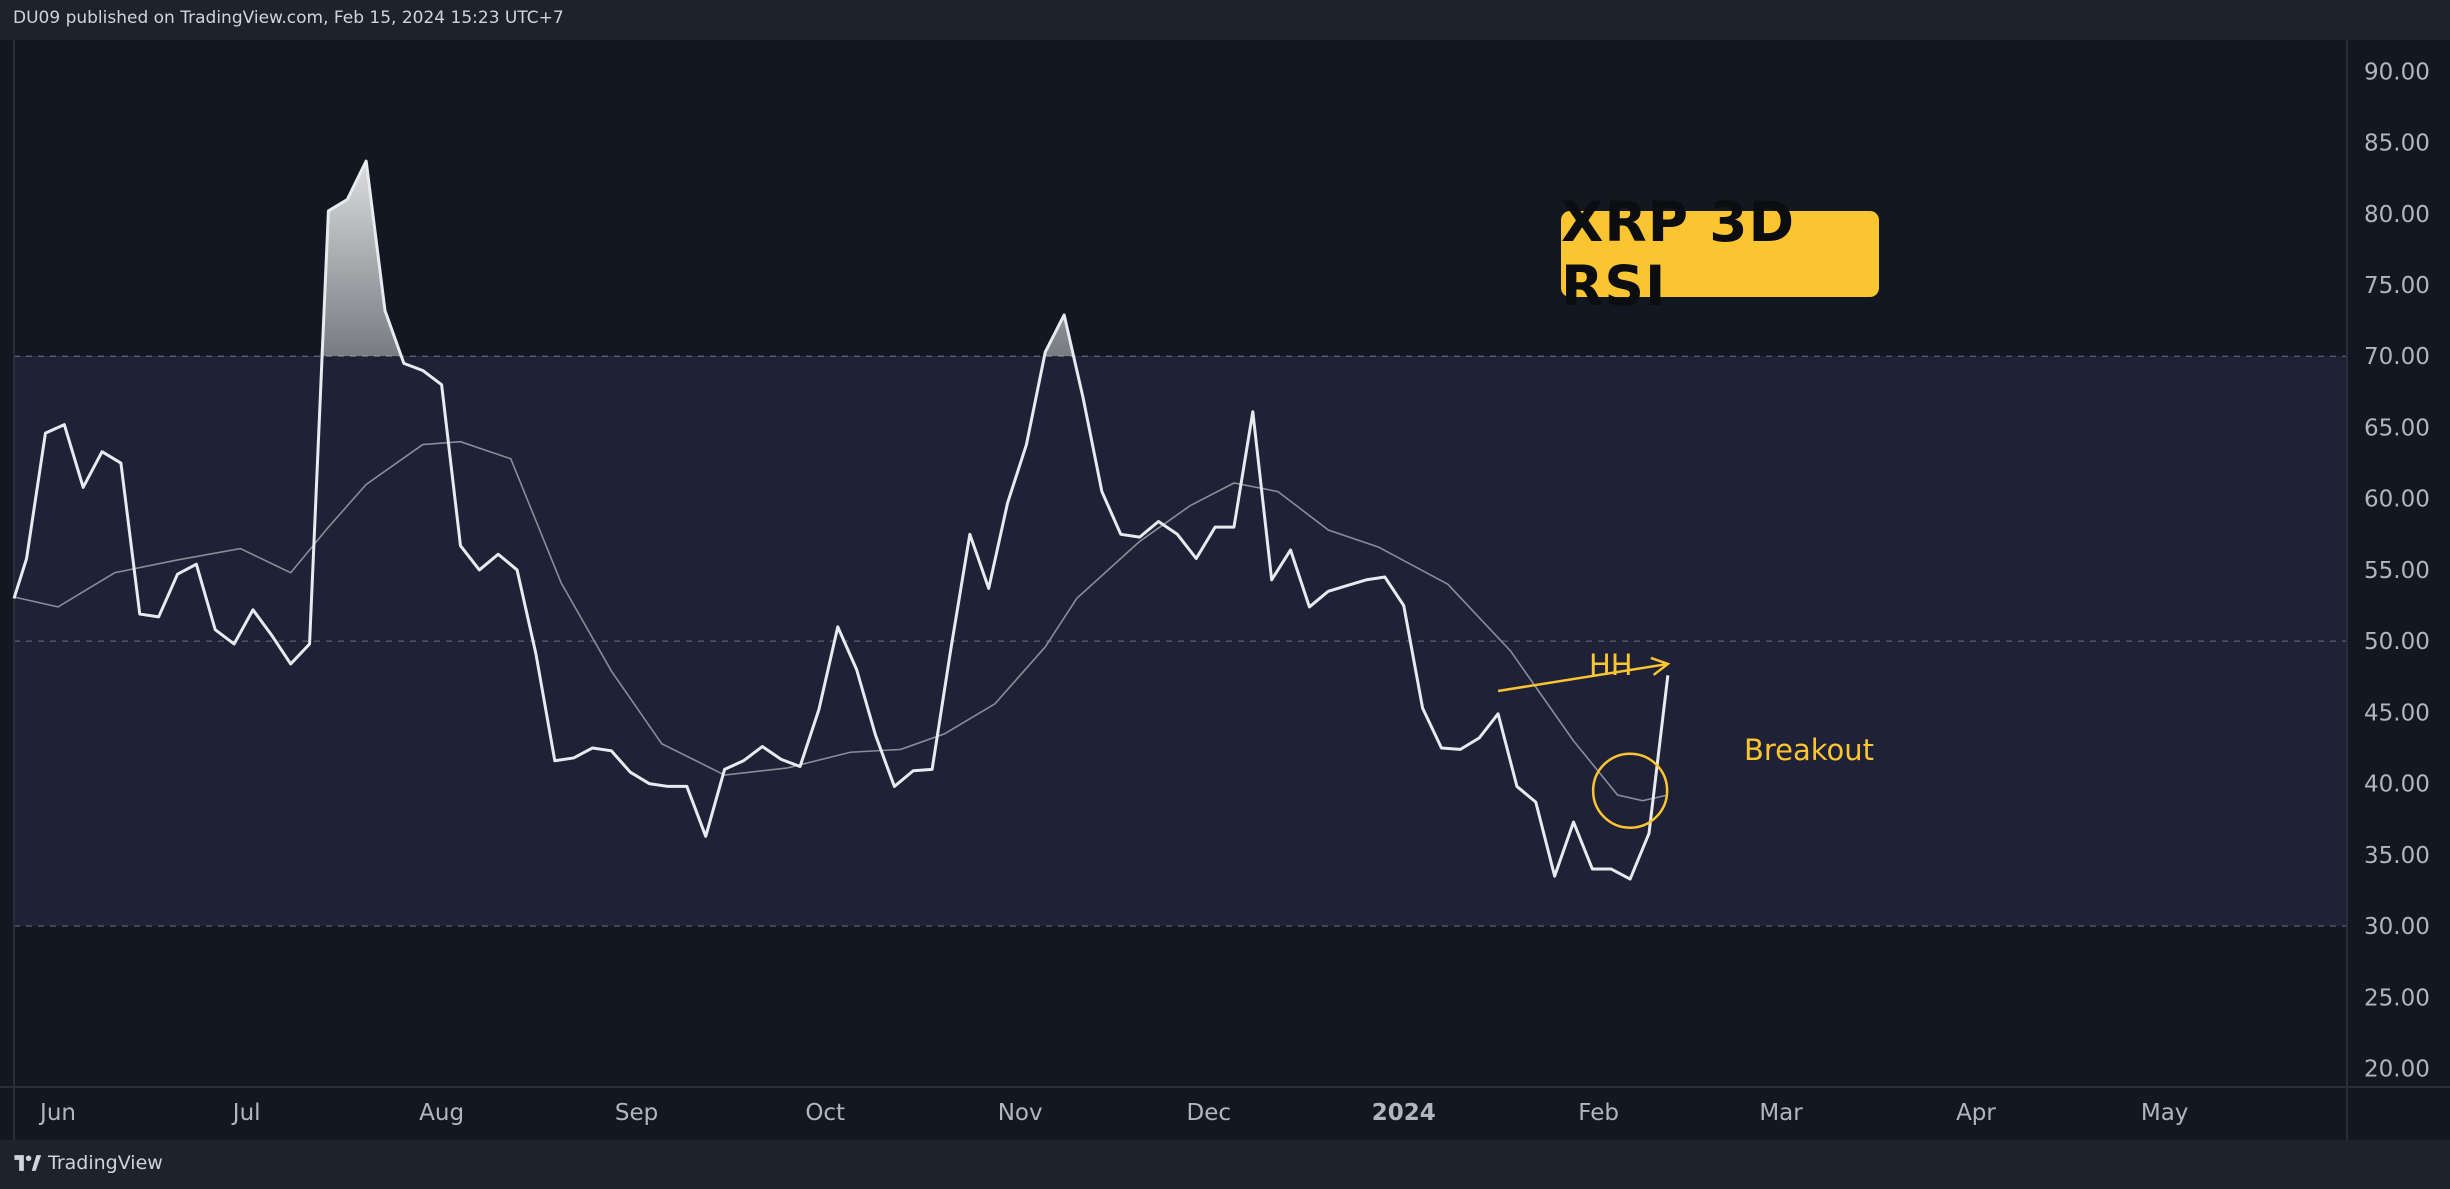  I want to click on y-tick-label: 65.00, so click(2397, 428).